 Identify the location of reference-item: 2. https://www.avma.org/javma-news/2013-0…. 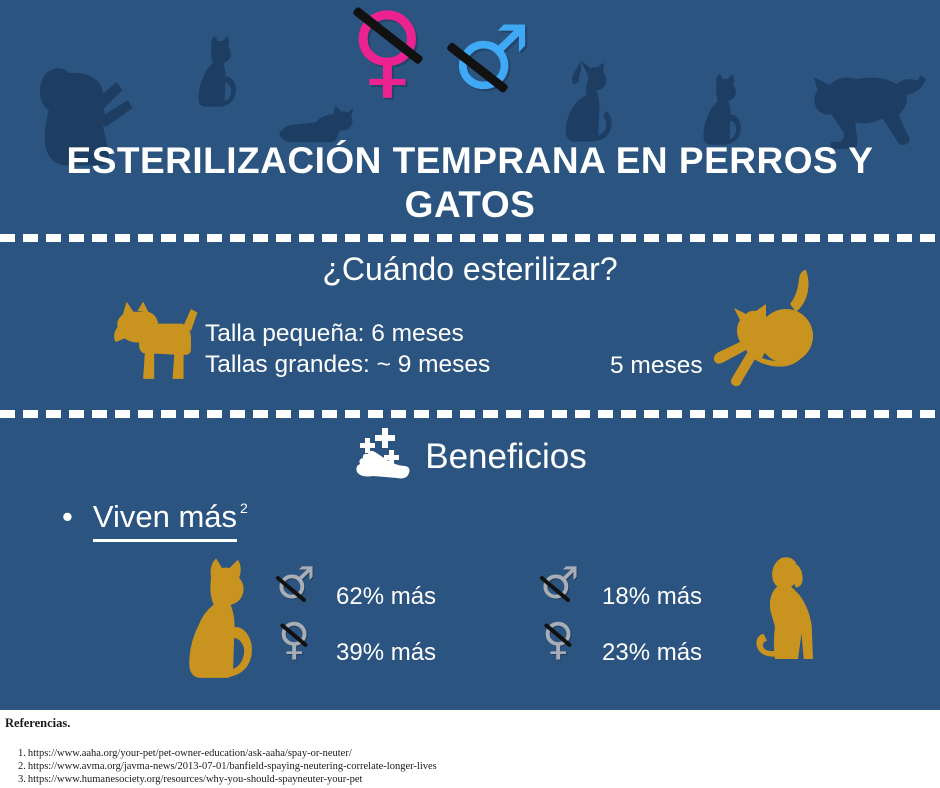
(227, 766).